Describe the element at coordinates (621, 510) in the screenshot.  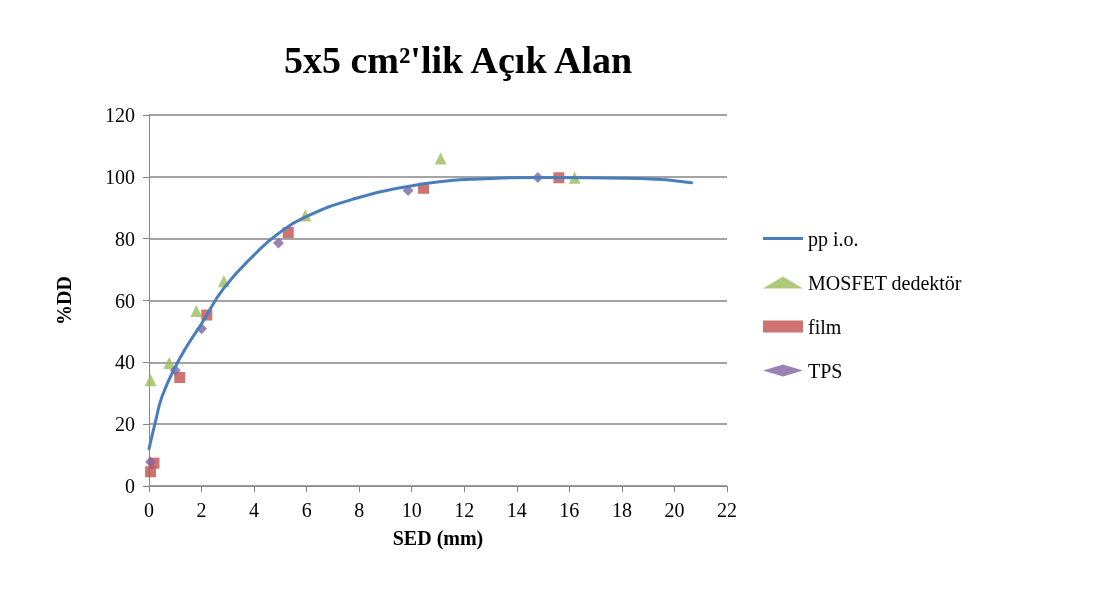
I see `x-tick-label: 18` at that location.